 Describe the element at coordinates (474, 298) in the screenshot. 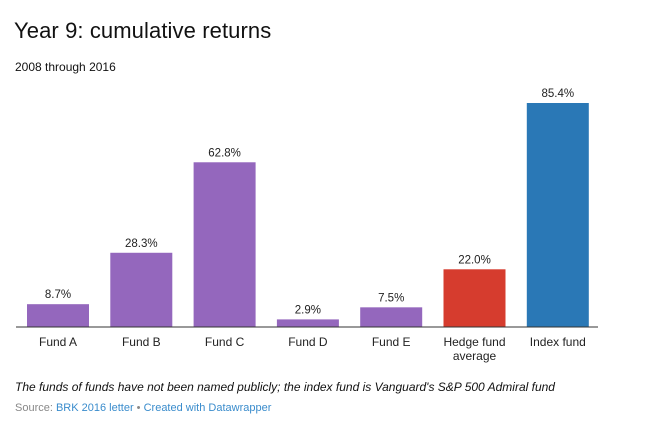

I see `bar-hedge-fund-average` at that location.